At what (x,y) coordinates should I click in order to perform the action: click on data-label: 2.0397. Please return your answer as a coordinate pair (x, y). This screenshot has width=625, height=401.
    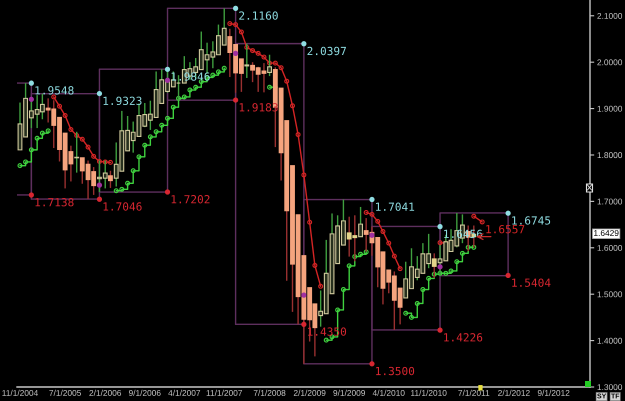
    Looking at the image, I should click on (326, 51).